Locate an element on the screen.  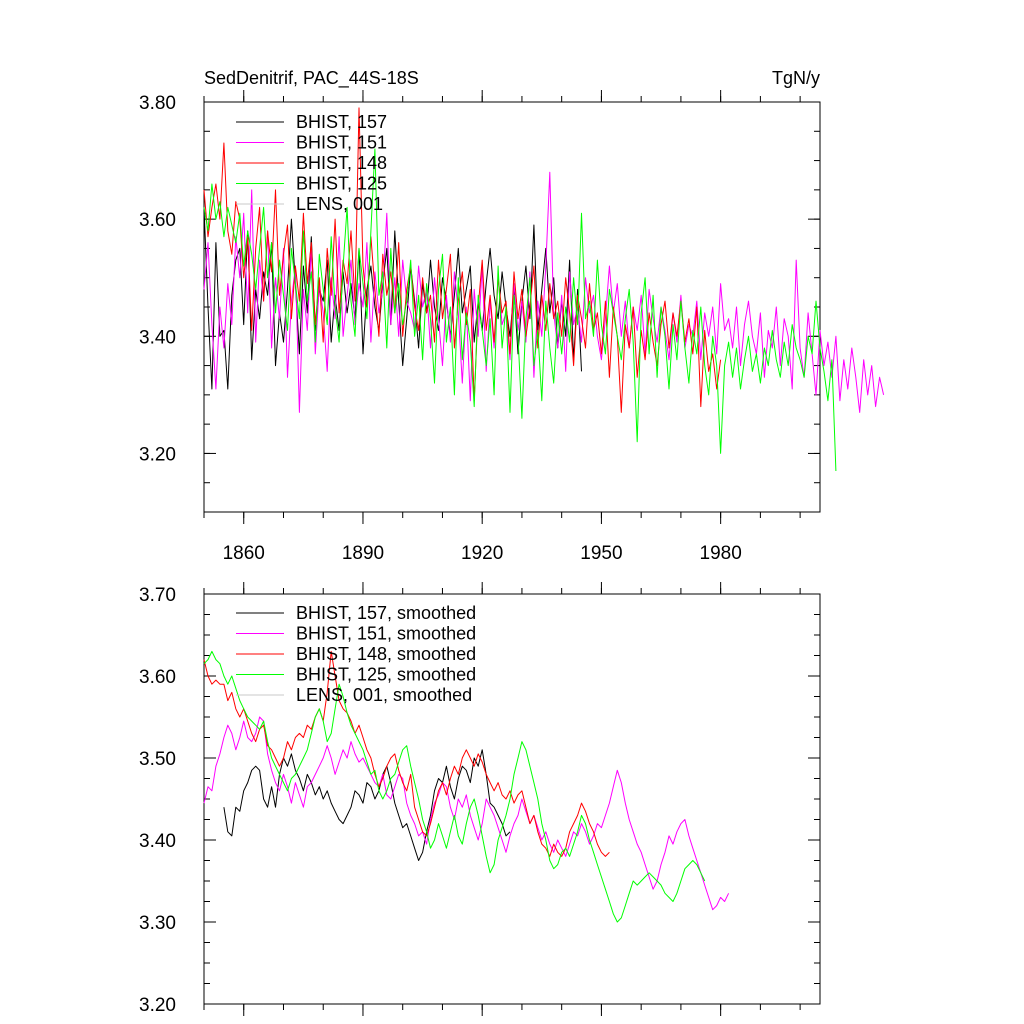
legend-label: BHIST, 151, smoothed is located at coordinates (386, 634).